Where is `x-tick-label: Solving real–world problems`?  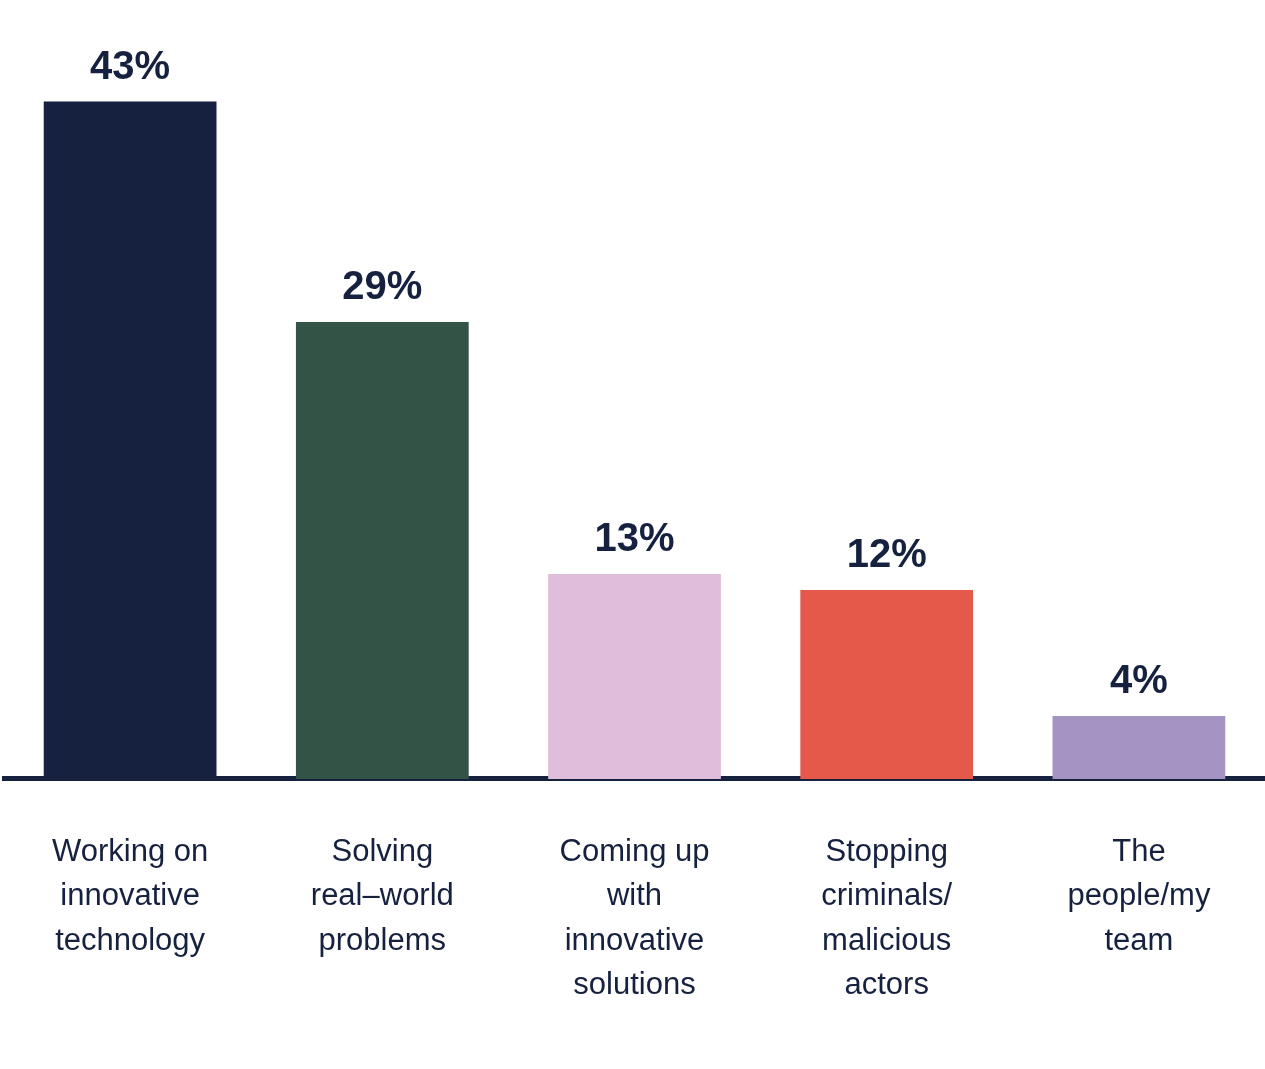 x-tick-label: Solving real–world problems is located at coordinates (382, 895).